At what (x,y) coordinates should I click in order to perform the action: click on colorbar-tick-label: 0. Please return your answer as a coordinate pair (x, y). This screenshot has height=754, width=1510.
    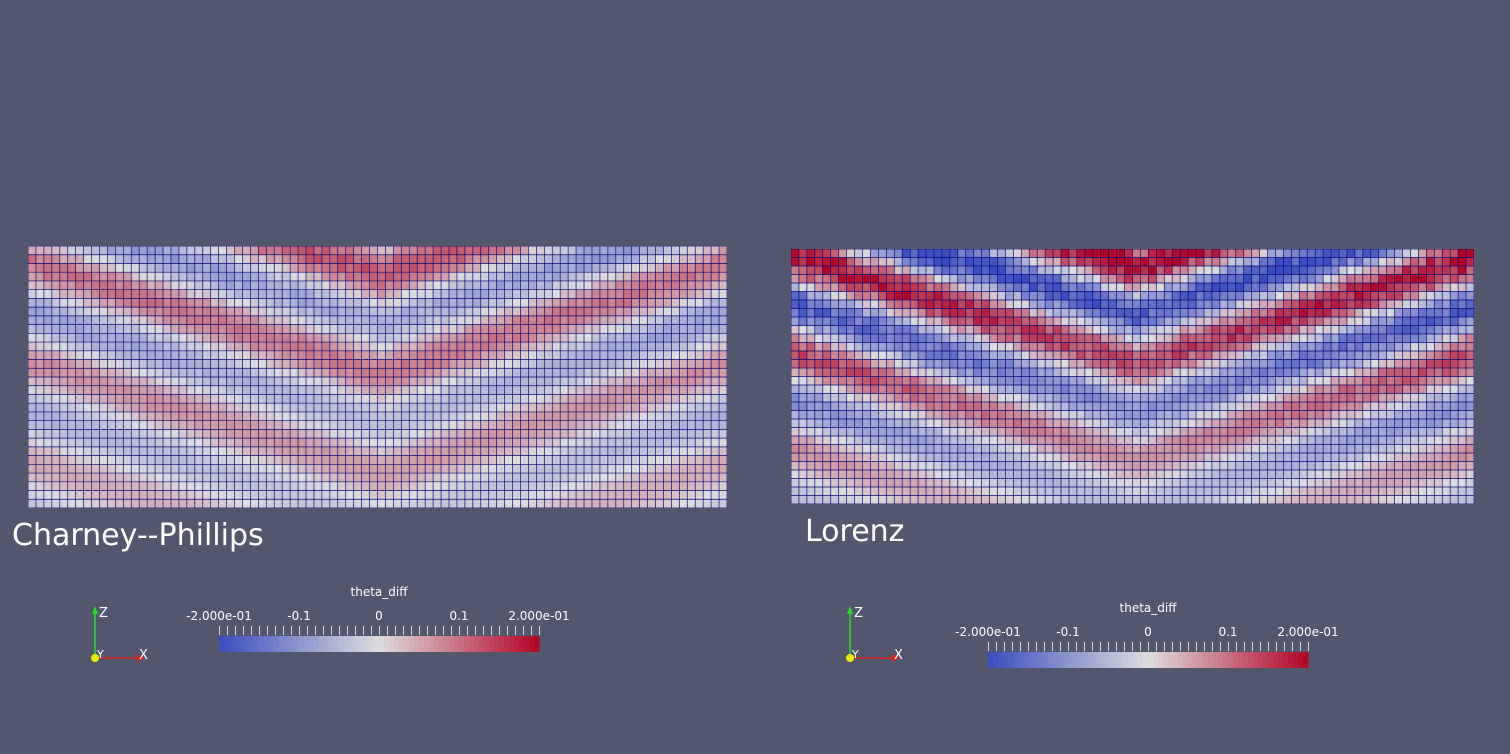
    Looking at the image, I should click on (1148, 632).